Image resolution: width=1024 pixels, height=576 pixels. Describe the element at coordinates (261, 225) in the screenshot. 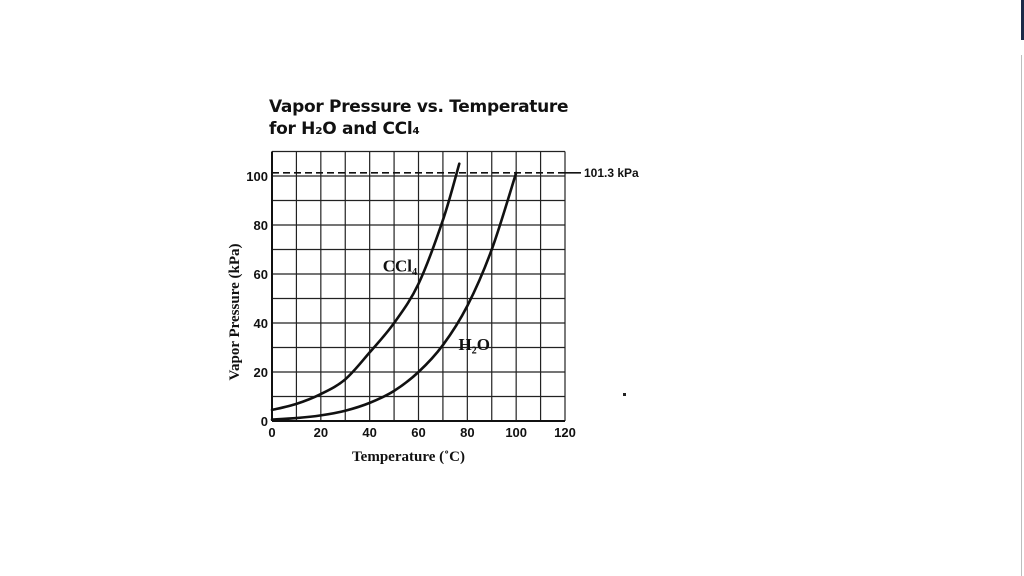

I see `y-tick-label: 80` at that location.